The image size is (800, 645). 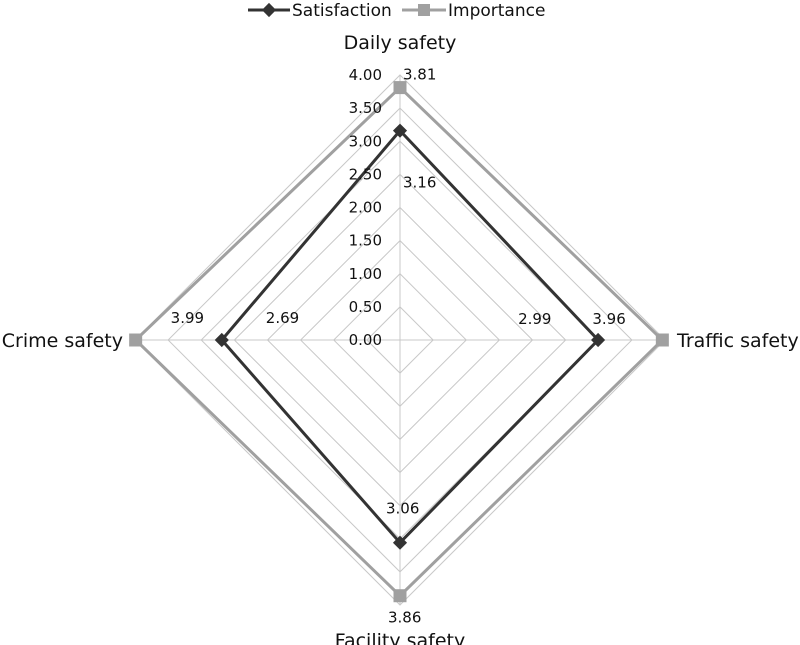 I want to click on legend-label-satisfaction: Satisfaction, so click(x=342, y=11).